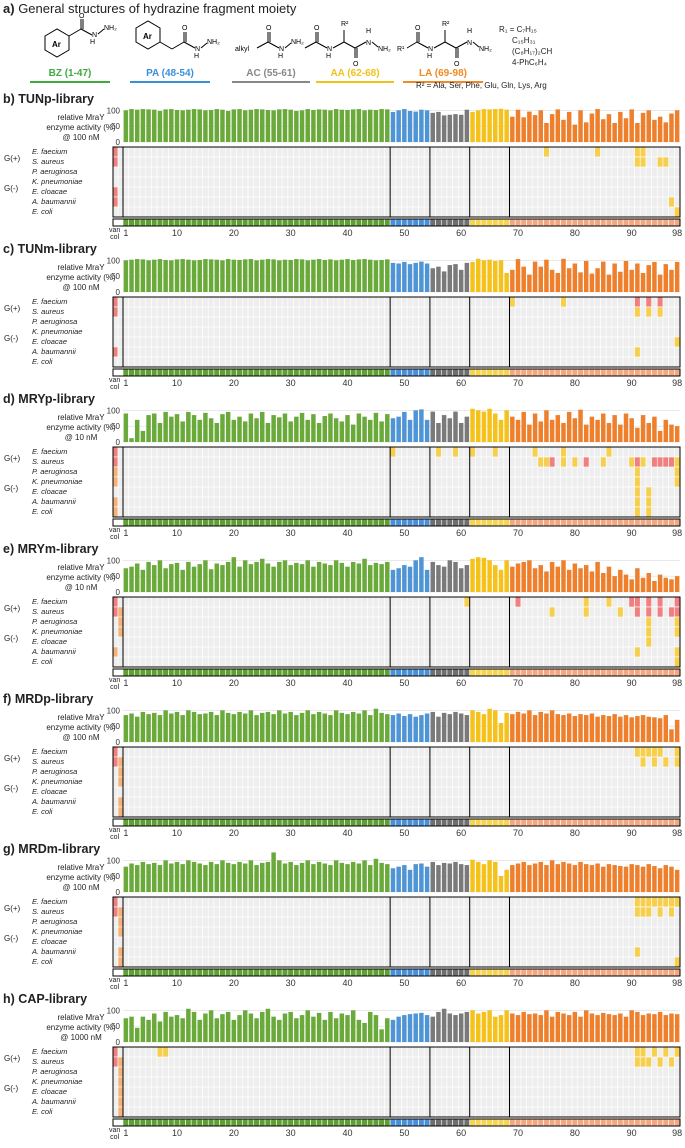 This screenshot has height=1148, width=685. What do you see at coordinates (57, 931) in the screenshot?
I see `organism-label: K. pneumoniae` at bounding box center [57, 931].